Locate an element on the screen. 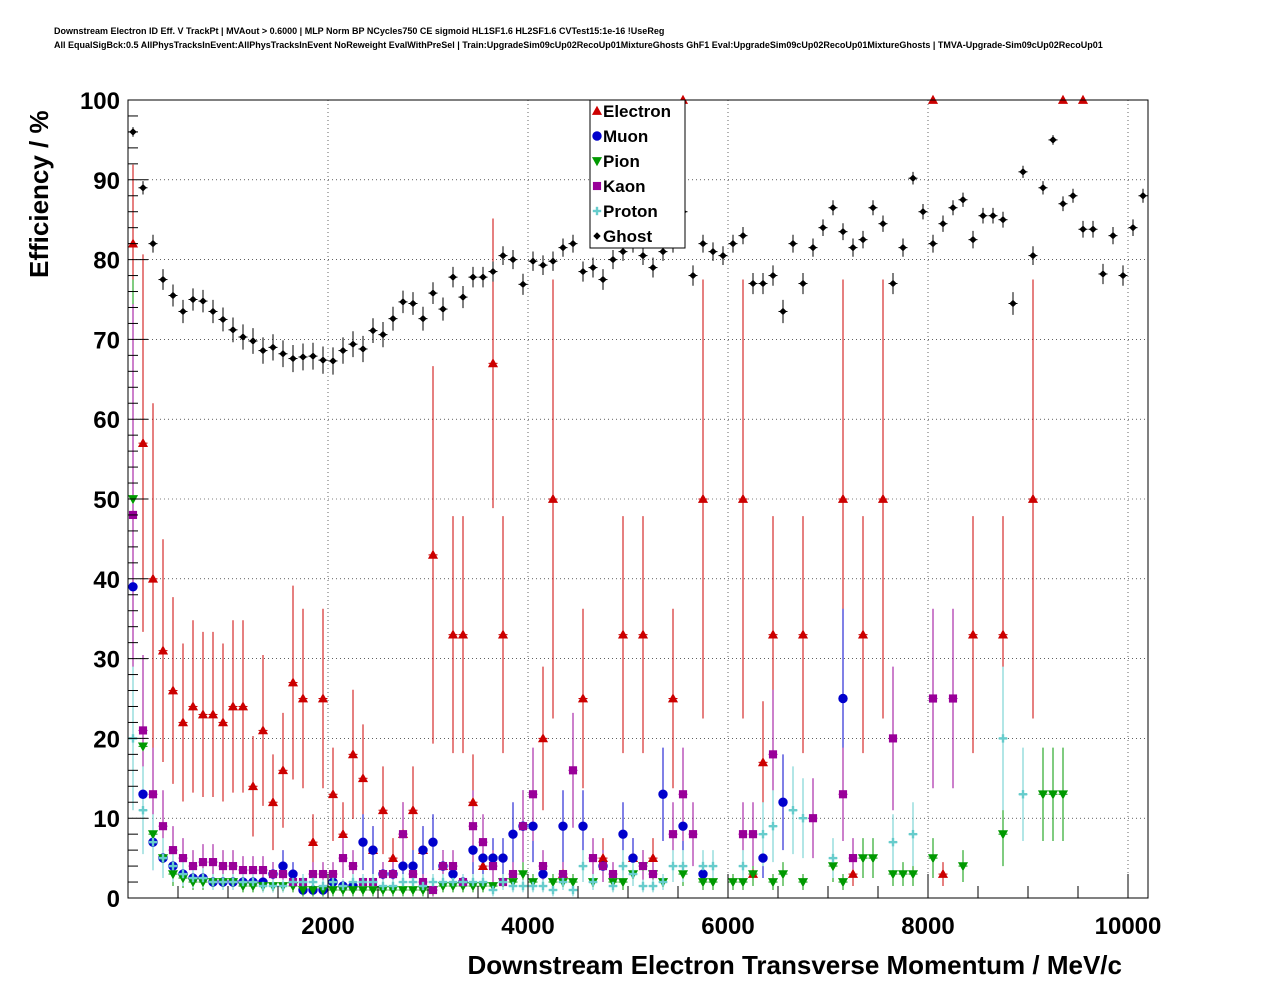  legend-box is located at coordinates (637, 174).